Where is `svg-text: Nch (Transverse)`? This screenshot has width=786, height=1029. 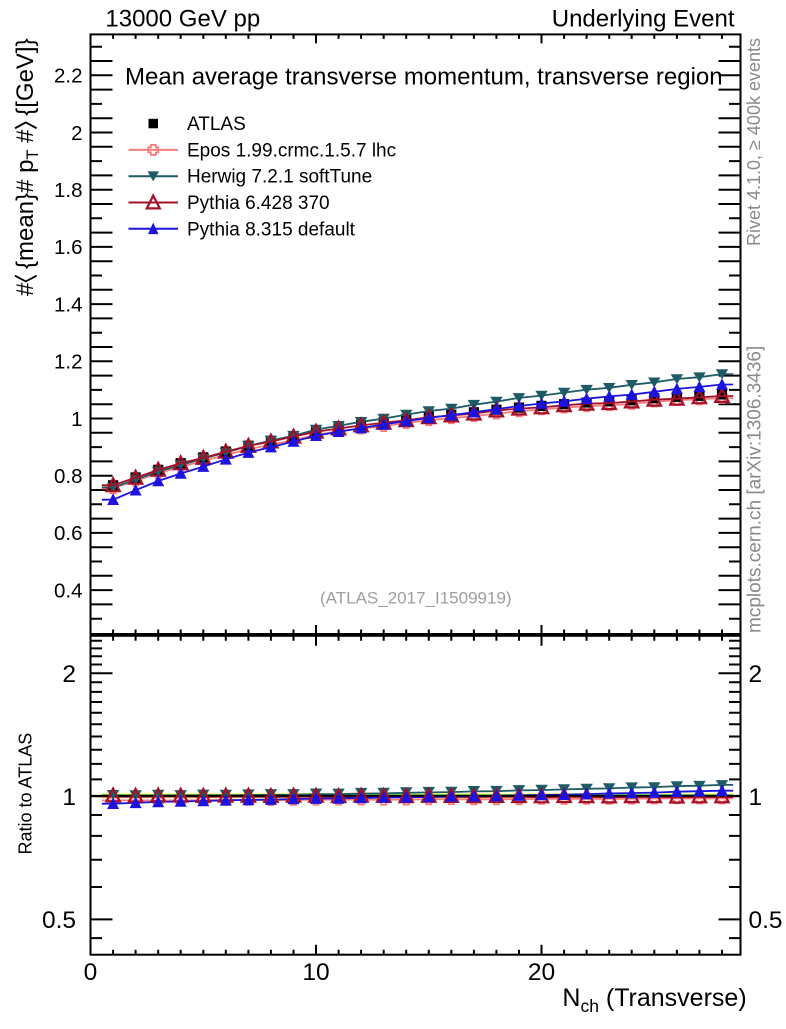
svg-text: Nch (Transverse) is located at coordinates (654, 1000).